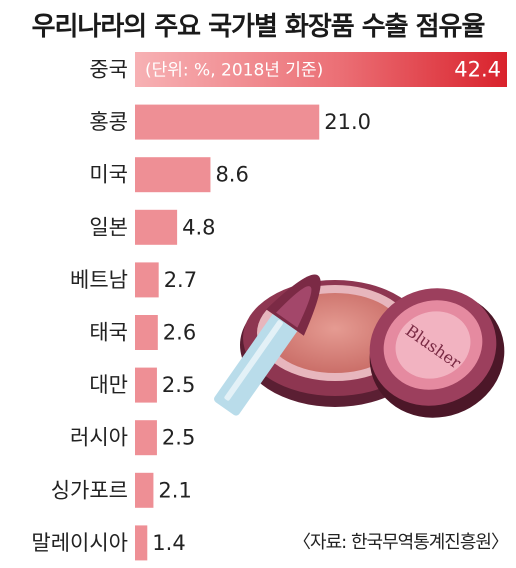 This screenshot has width=516, height=568. Describe the element at coordinates (477, 70) in the screenshot. I see `value-label: 42.4` at that location.